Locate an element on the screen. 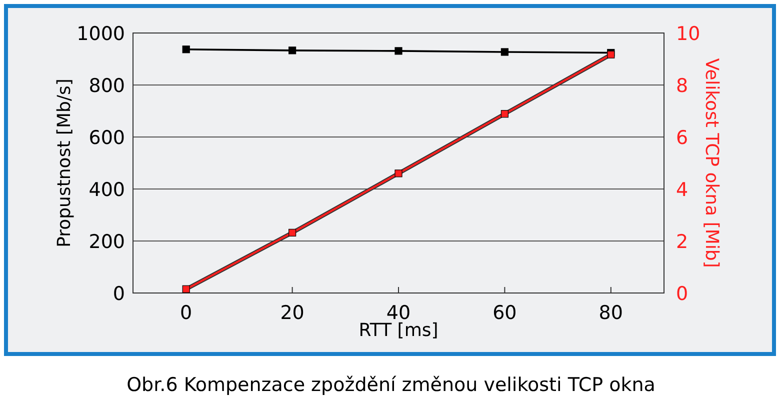  y2-tick-label: 2 is located at coordinates (682, 242).